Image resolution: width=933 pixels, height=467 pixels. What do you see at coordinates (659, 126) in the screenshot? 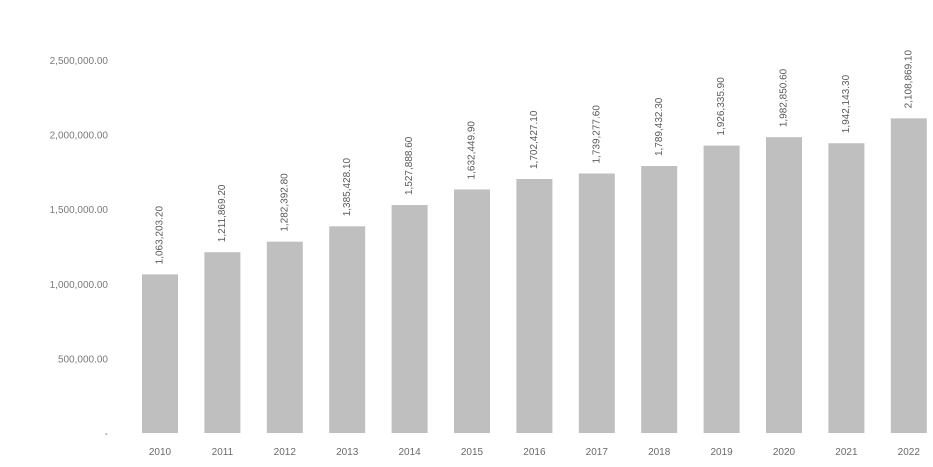
I see `data-label: 1,789,432.30` at bounding box center [659, 126].